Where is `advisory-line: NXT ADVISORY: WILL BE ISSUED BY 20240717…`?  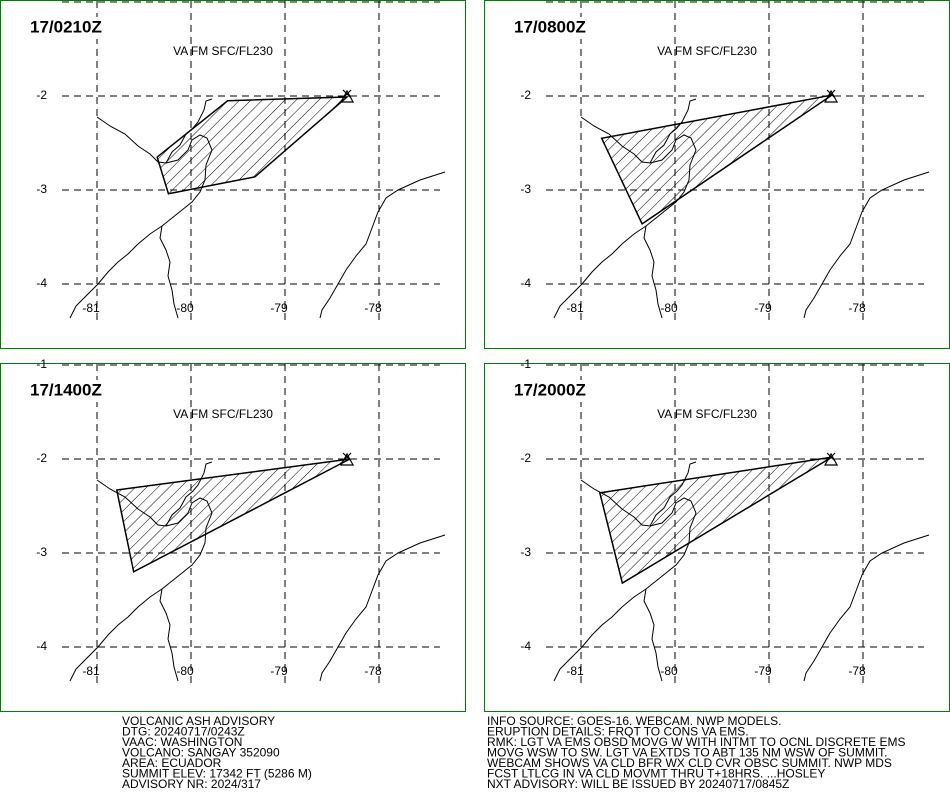 advisory-line: NXT ADVISORY: WILL BE ISSUED BY 20240717… is located at coordinates (638, 784).